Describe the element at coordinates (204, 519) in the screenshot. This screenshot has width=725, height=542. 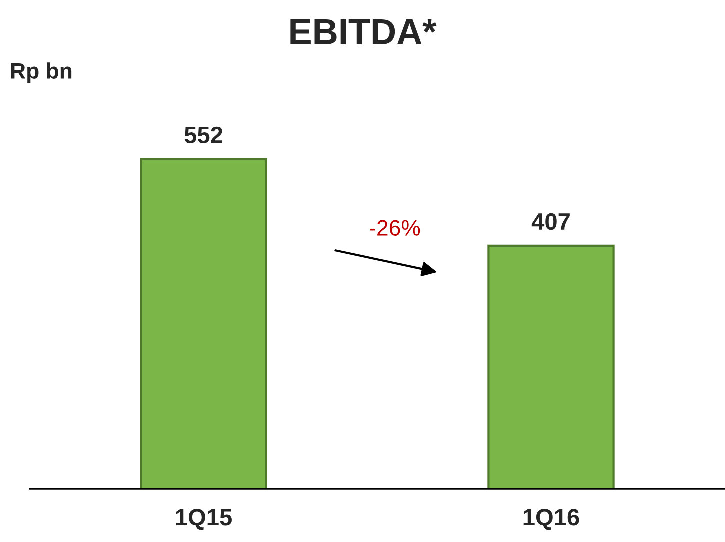
I see `x-tick-label: 1Q15` at that location.